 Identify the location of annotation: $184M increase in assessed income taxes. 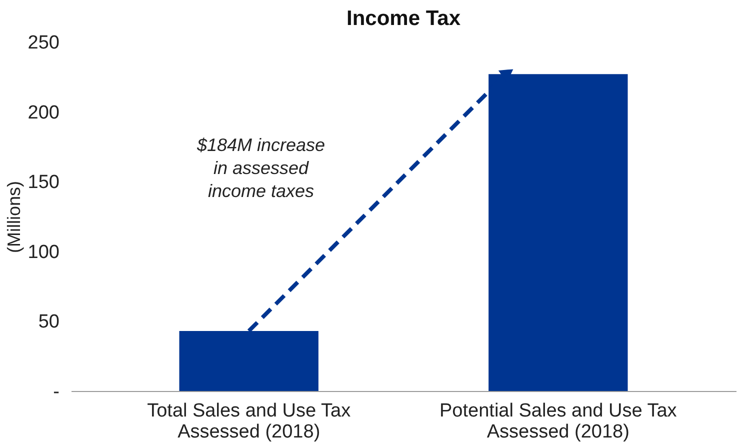
(261, 168).